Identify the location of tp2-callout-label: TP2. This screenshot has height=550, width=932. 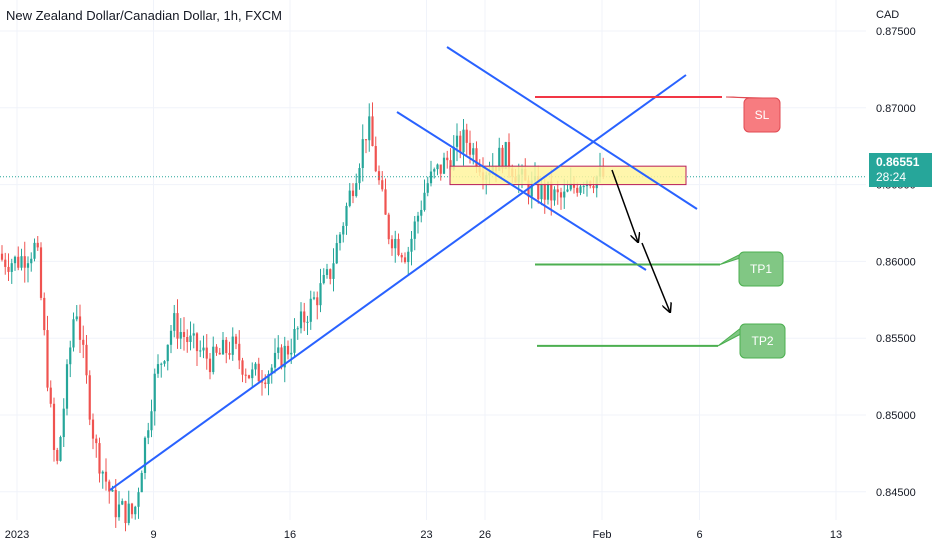
(762, 341).